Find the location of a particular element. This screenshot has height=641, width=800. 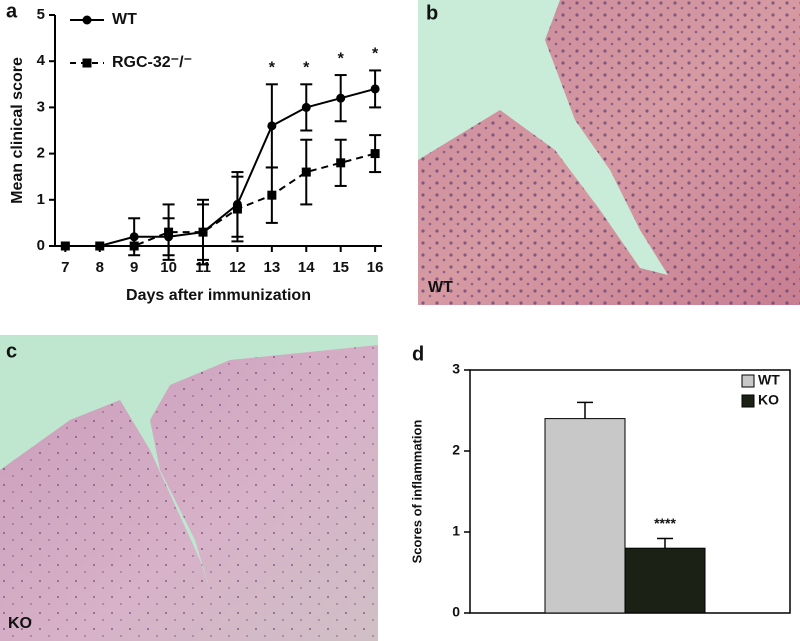

legend-label: KO is located at coordinates (768, 400).